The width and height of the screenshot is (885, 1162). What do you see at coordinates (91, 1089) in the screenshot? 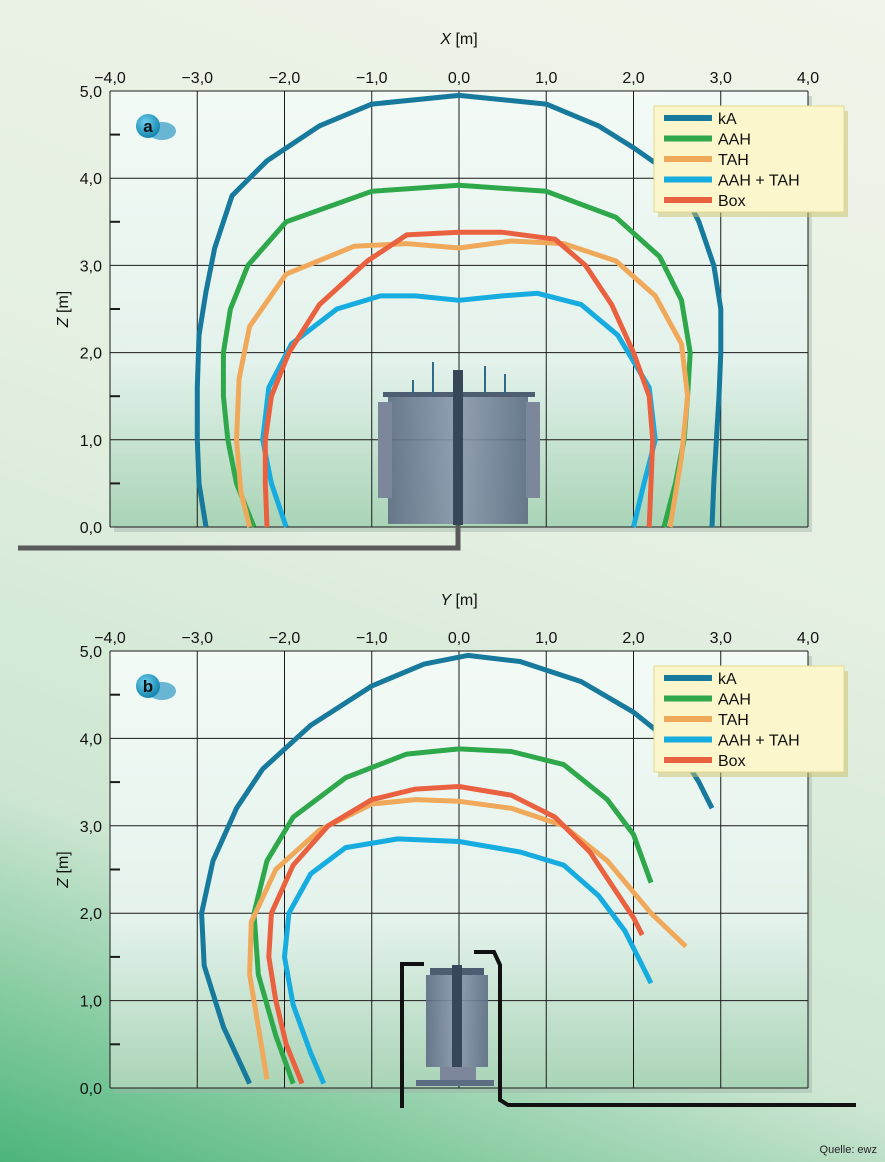
I see `panel-b-y-tick-label: 0,0` at bounding box center [91, 1089].